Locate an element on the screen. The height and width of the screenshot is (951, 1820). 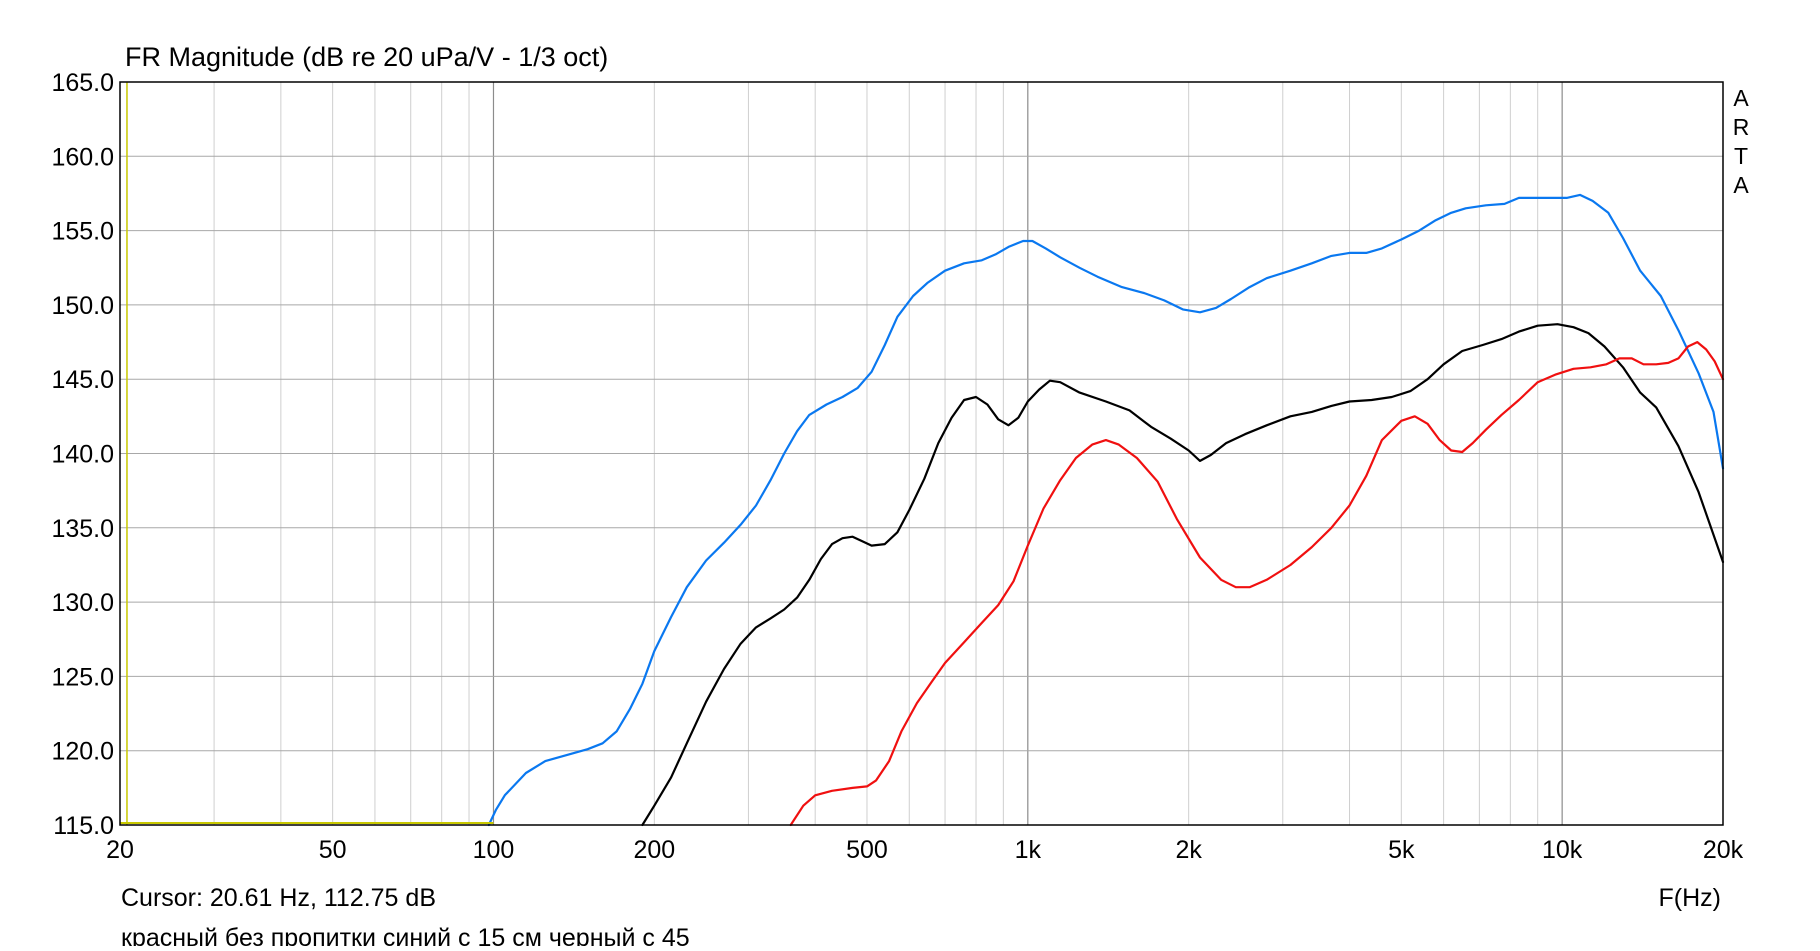
y-tick-label: 140.0 is located at coordinates (82, 455).